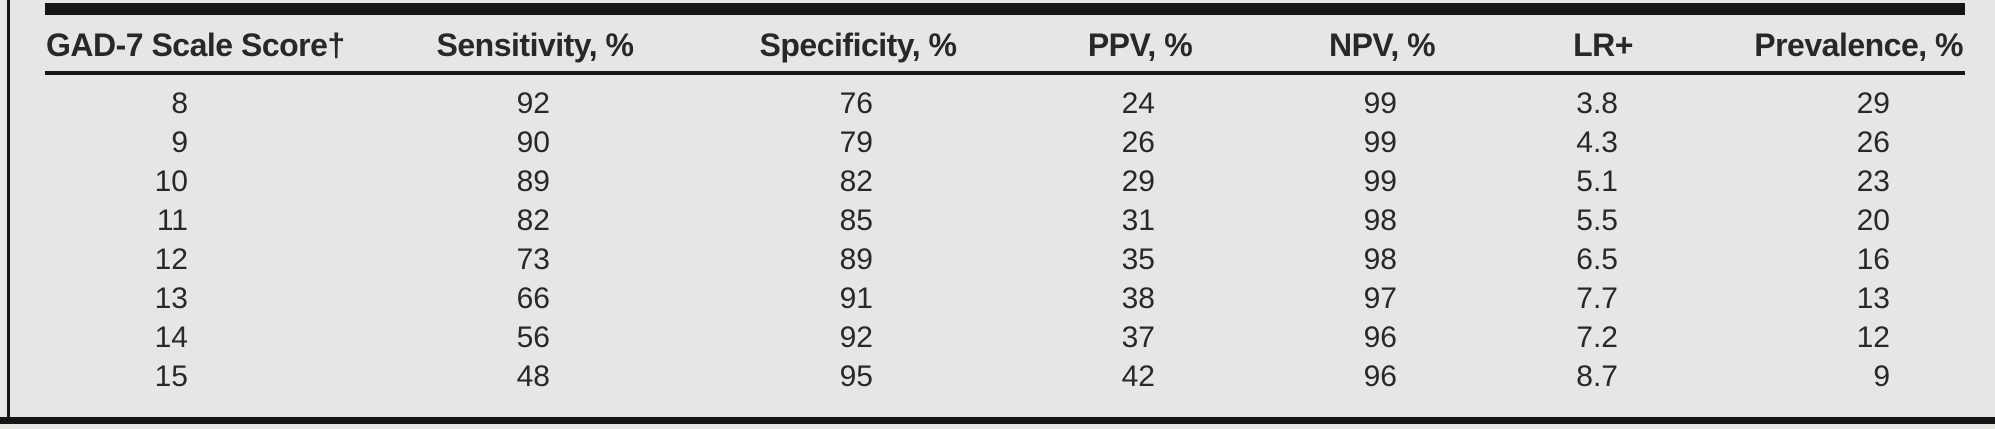 The width and height of the screenshot is (1995, 429). Describe the element at coordinates (179, 103) in the screenshot. I see `table-cell: 8` at that location.